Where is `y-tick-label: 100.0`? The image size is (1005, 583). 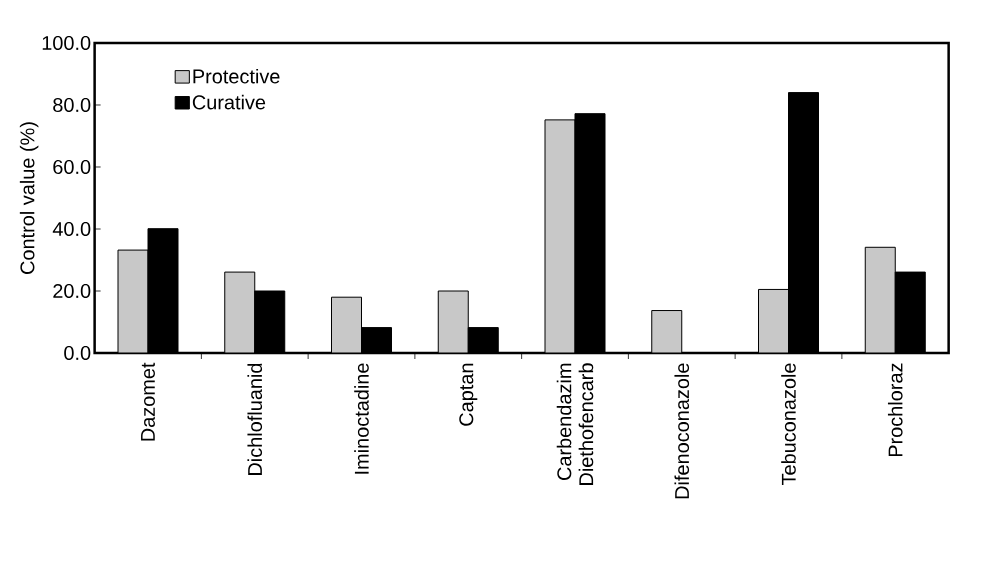
y-tick-label: 100.0 is located at coordinates (66, 43).